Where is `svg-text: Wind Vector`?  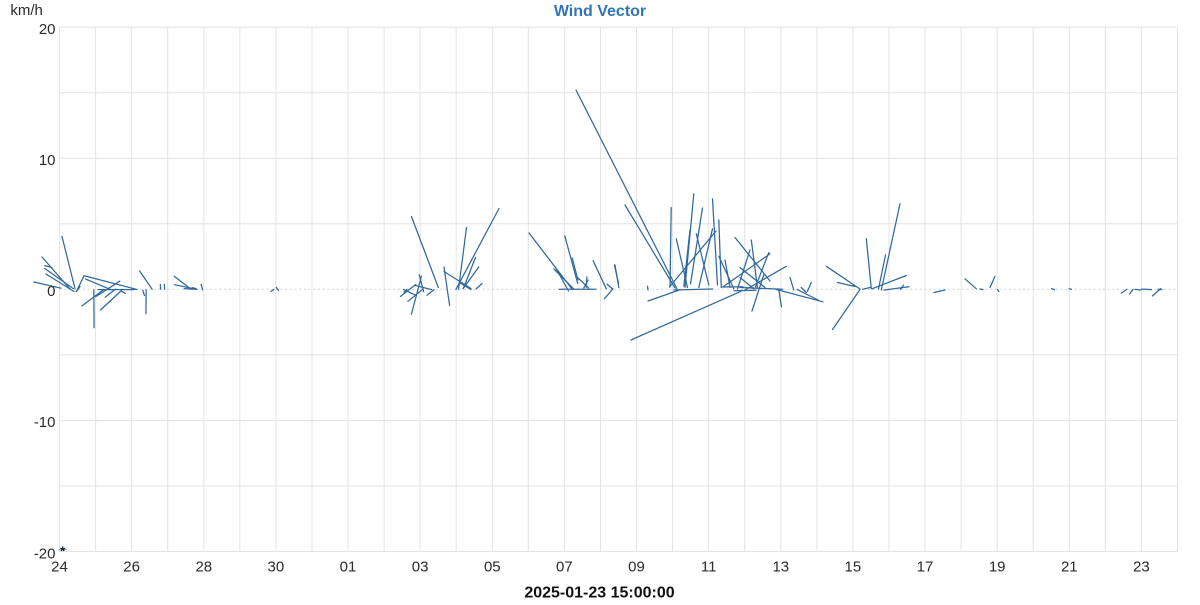 svg-text: Wind Vector is located at coordinates (600, 11).